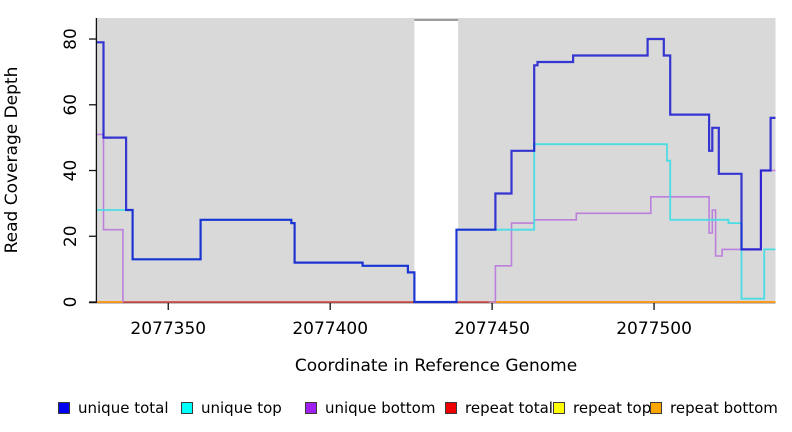 Image resolution: width=792 pixels, height=432 pixels. I want to click on legend-item-unique-total: unique total, so click(113, 408).